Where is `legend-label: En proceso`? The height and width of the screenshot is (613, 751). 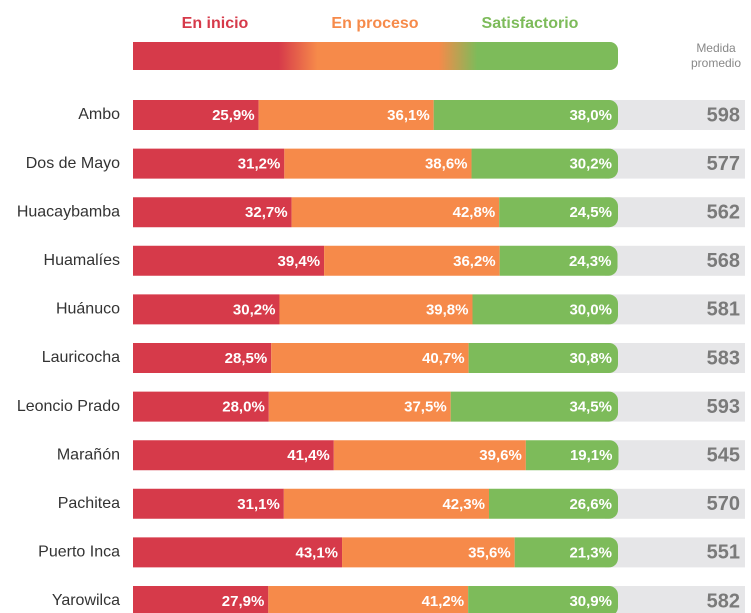
legend-label: En proceso is located at coordinates (374, 23).